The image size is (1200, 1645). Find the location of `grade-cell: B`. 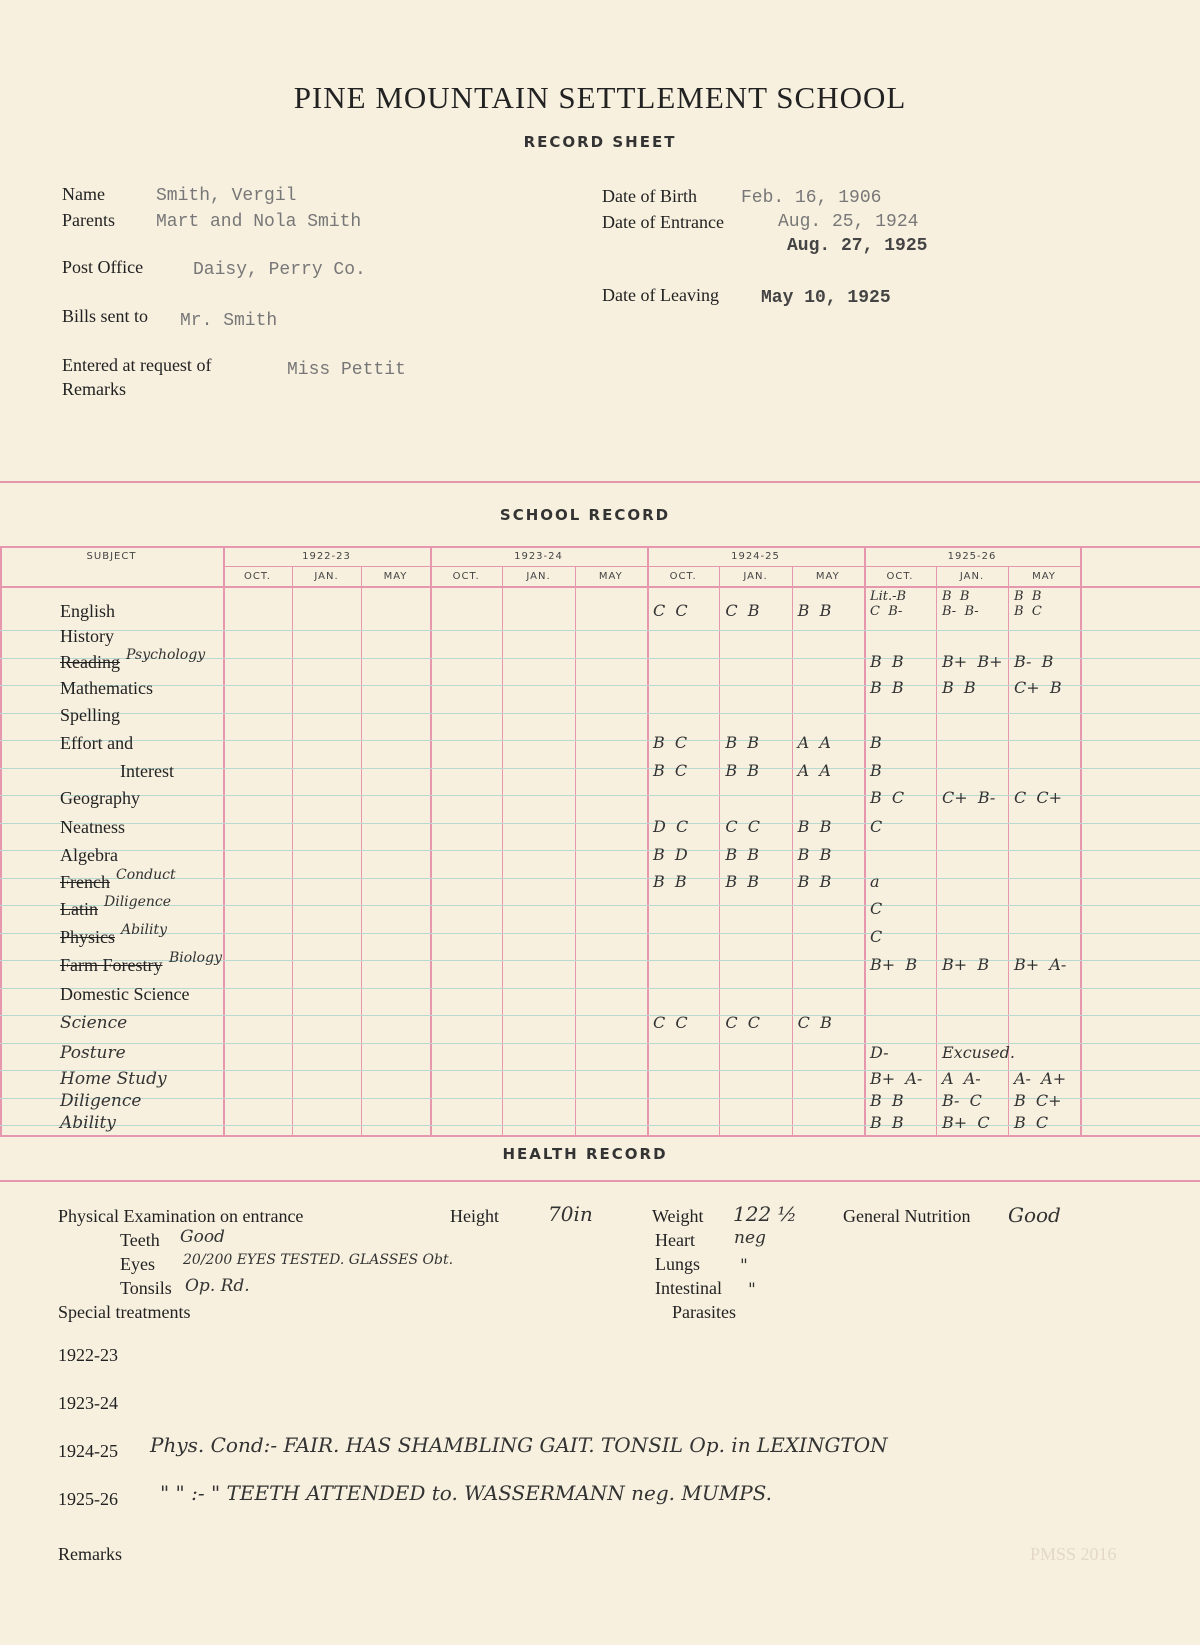

grade-cell: B is located at coordinates (876, 770).